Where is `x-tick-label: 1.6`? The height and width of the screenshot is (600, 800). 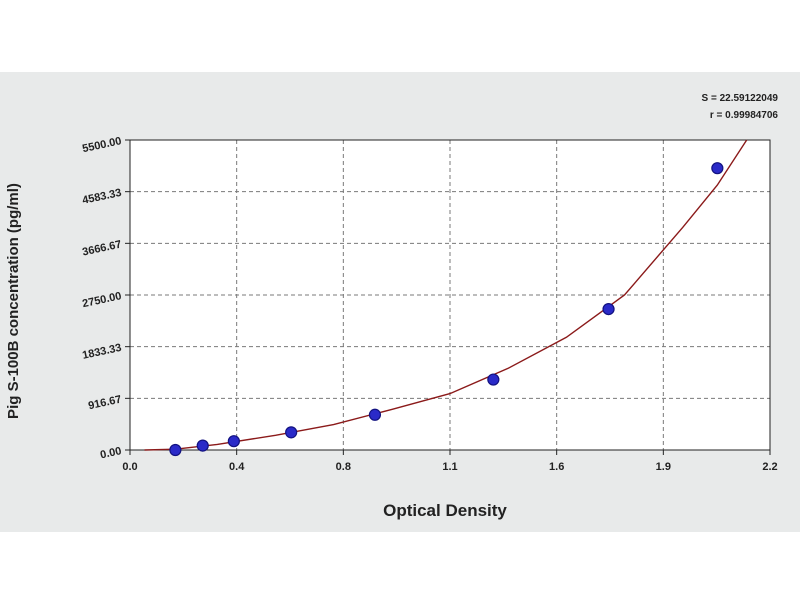
x-tick-label: 1.6 is located at coordinates (556, 467).